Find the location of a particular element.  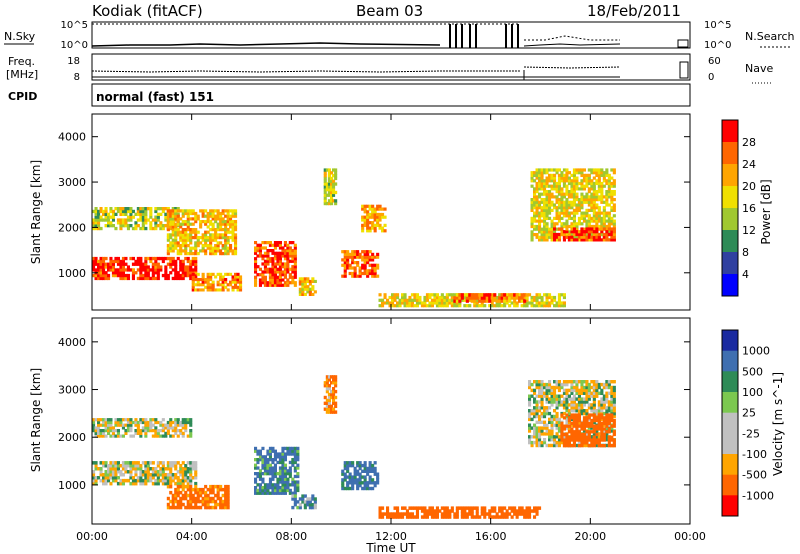

heatmap-patch is located at coordinates (584, 234).